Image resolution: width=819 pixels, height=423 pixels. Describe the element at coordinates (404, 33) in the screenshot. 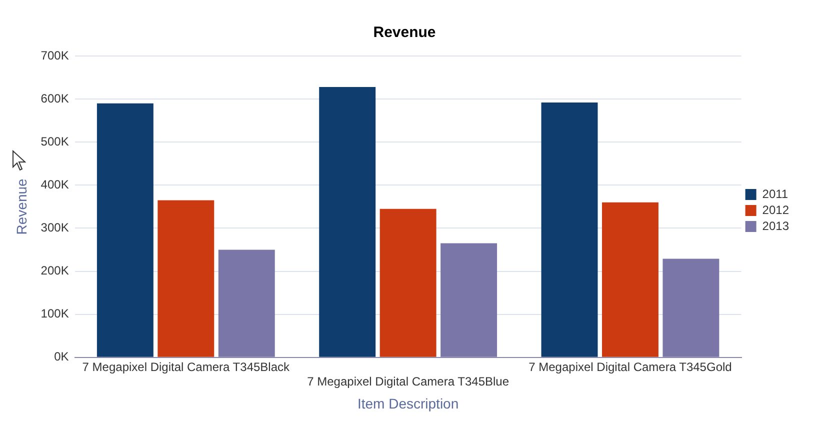

I see `chart-title: Revenue` at that location.